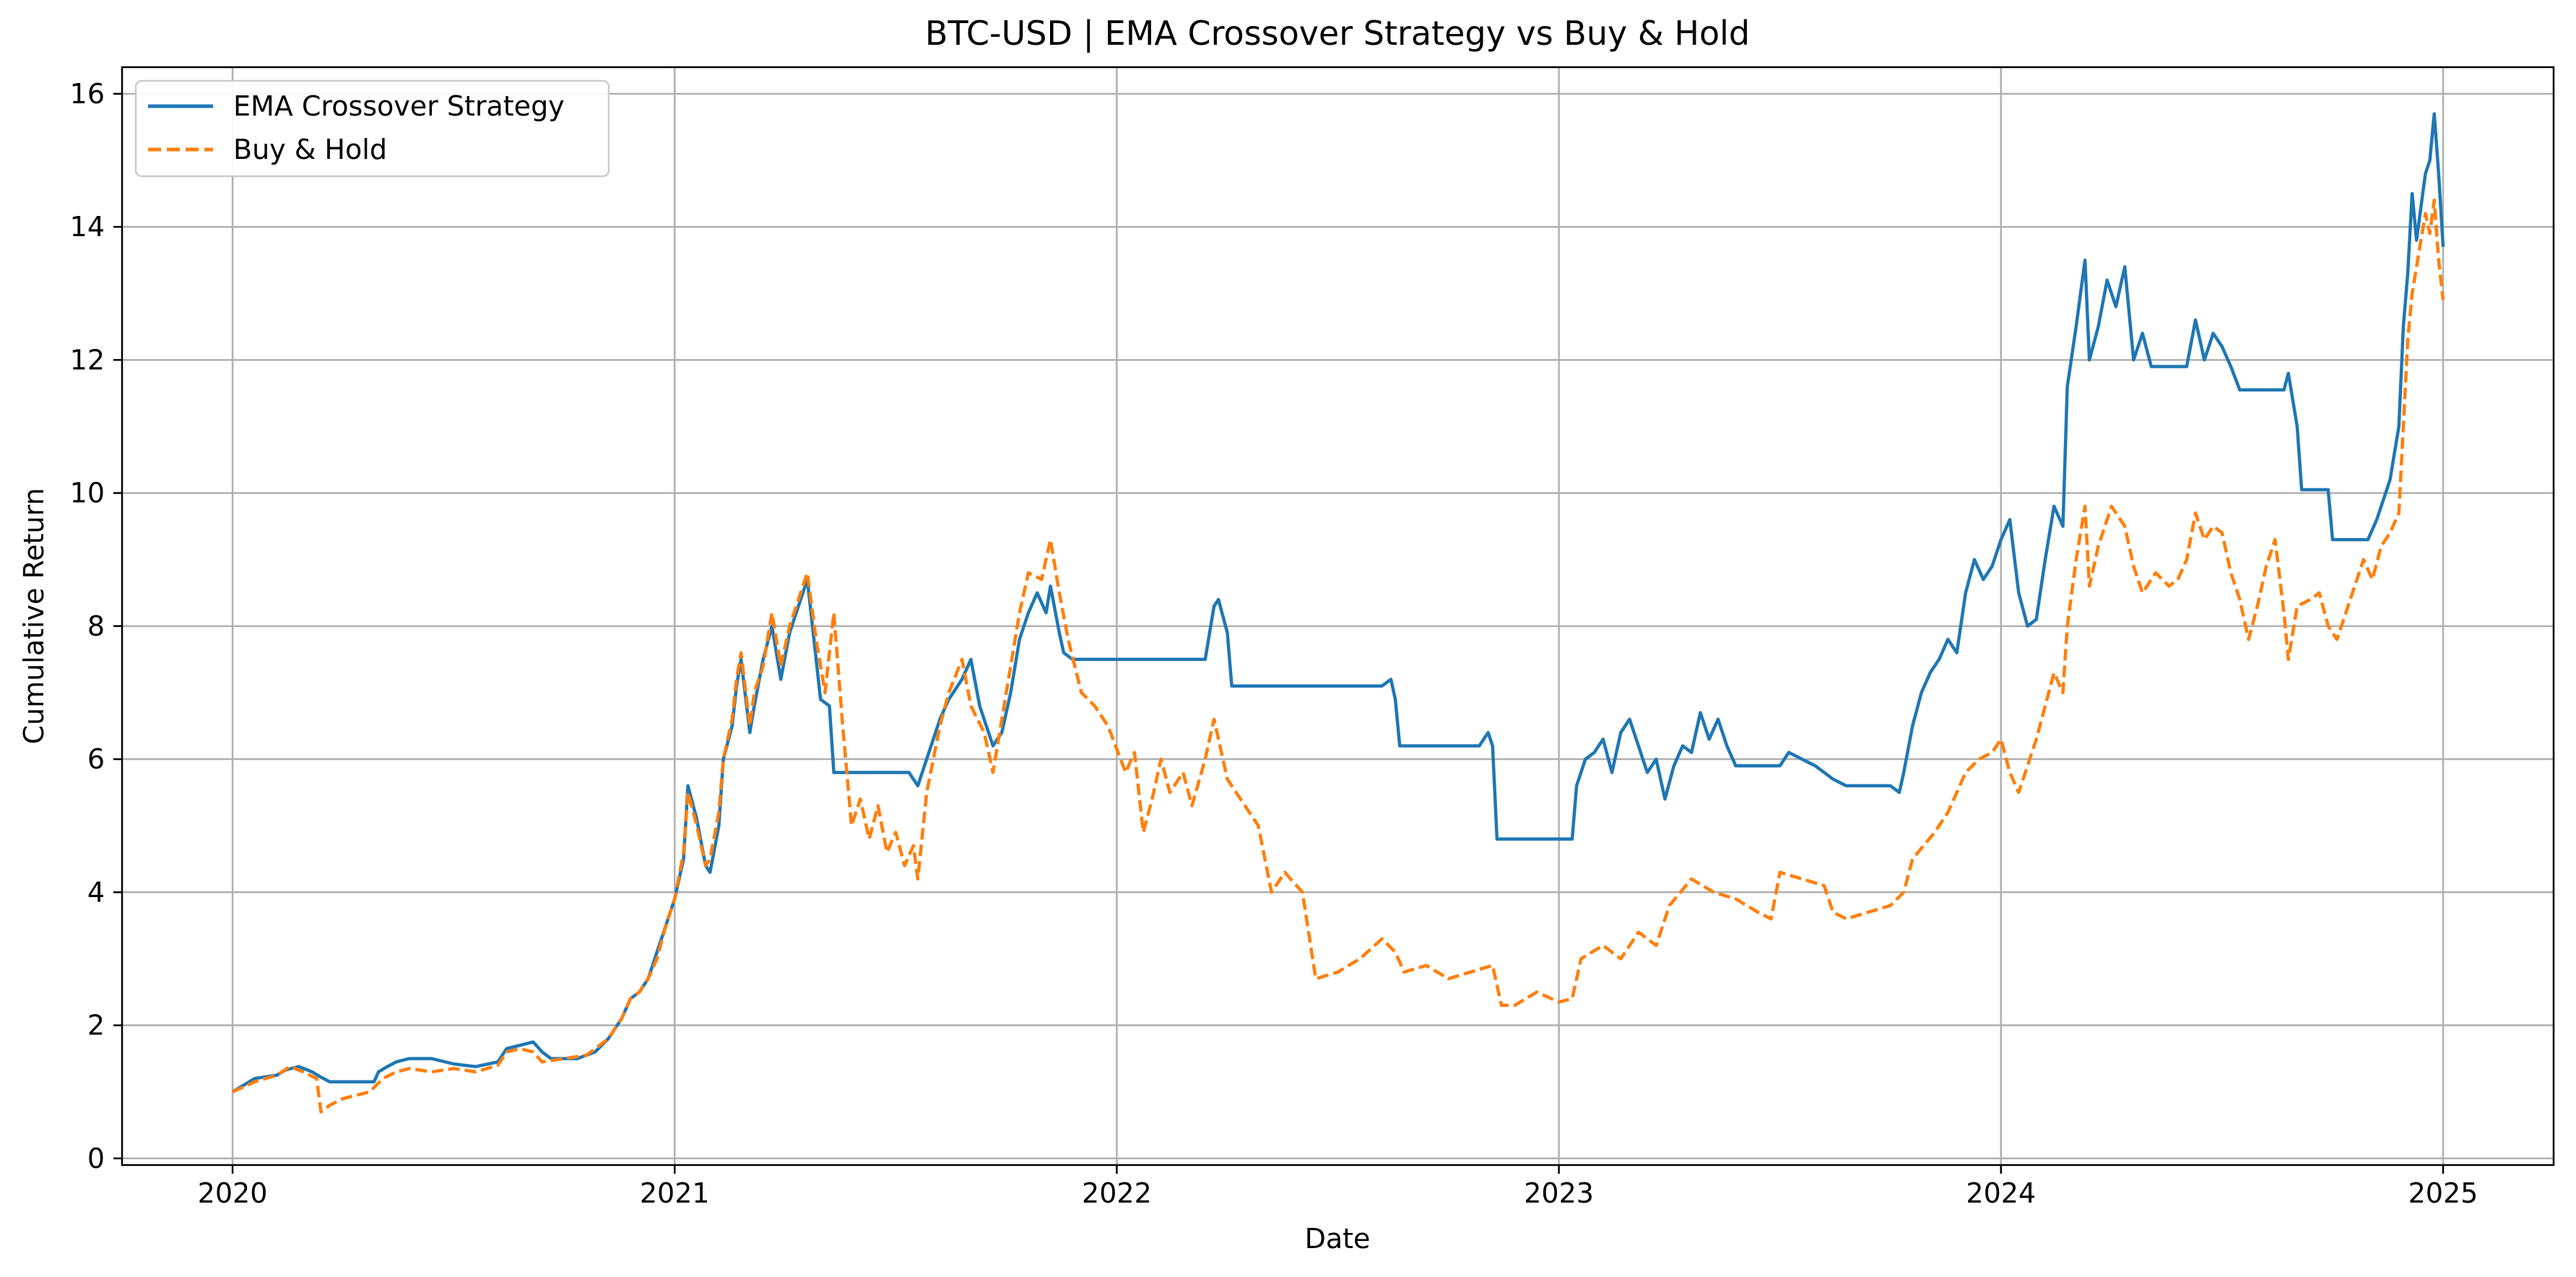 The image size is (2576, 1277). I want to click on x-axis-label: Date, so click(1338, 1239).